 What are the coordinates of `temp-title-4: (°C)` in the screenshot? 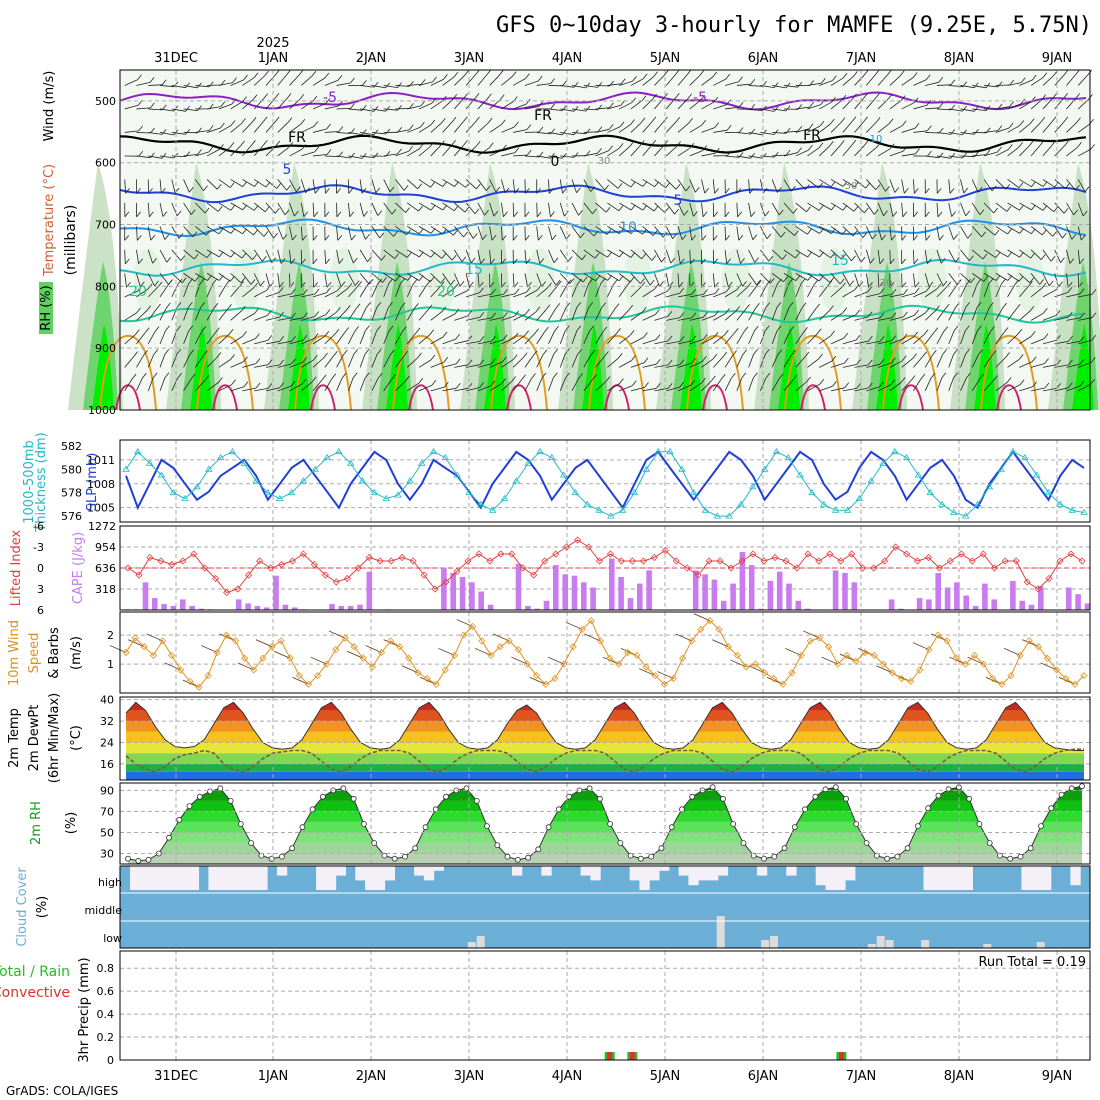 It's located at (76, 738).